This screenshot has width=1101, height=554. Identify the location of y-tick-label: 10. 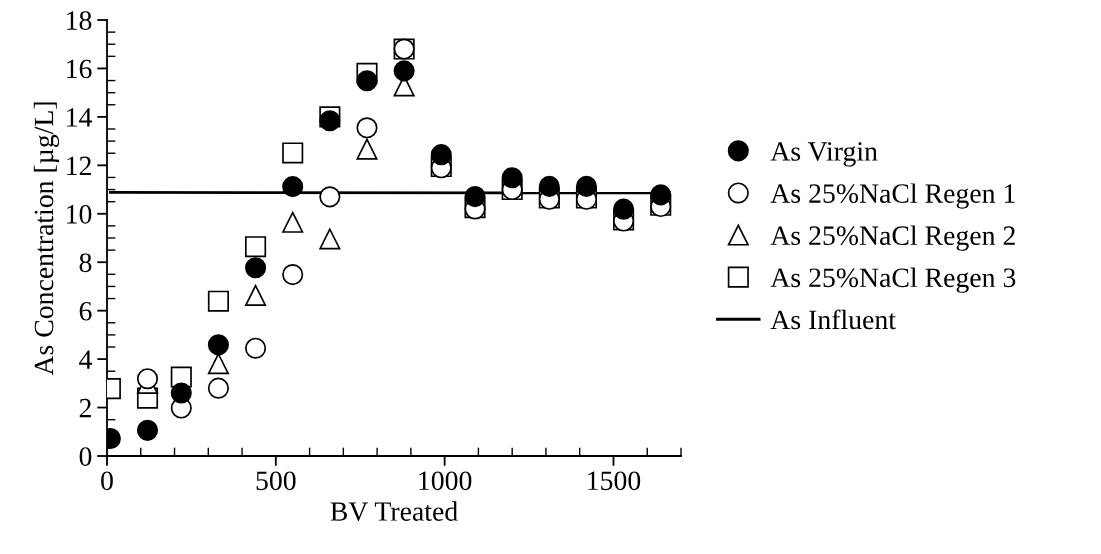
(79, 214).